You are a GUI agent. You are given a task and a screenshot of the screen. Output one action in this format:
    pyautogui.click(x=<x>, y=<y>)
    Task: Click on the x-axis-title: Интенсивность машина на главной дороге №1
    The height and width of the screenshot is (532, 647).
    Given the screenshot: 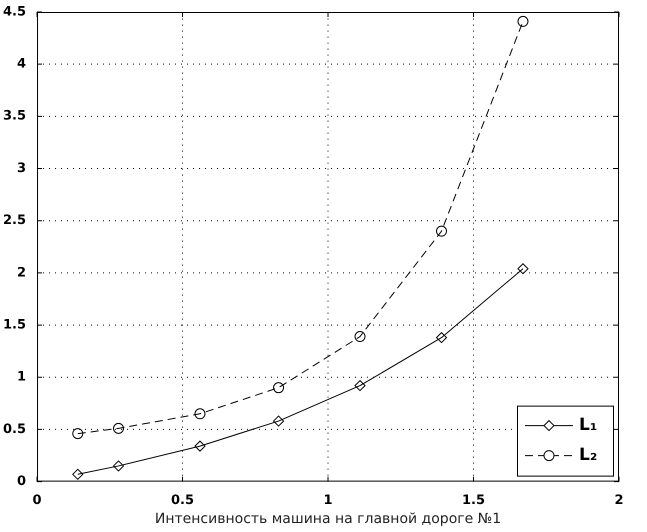 What is the action you would take?
    pyautogui.click(x=328, y=519)
    